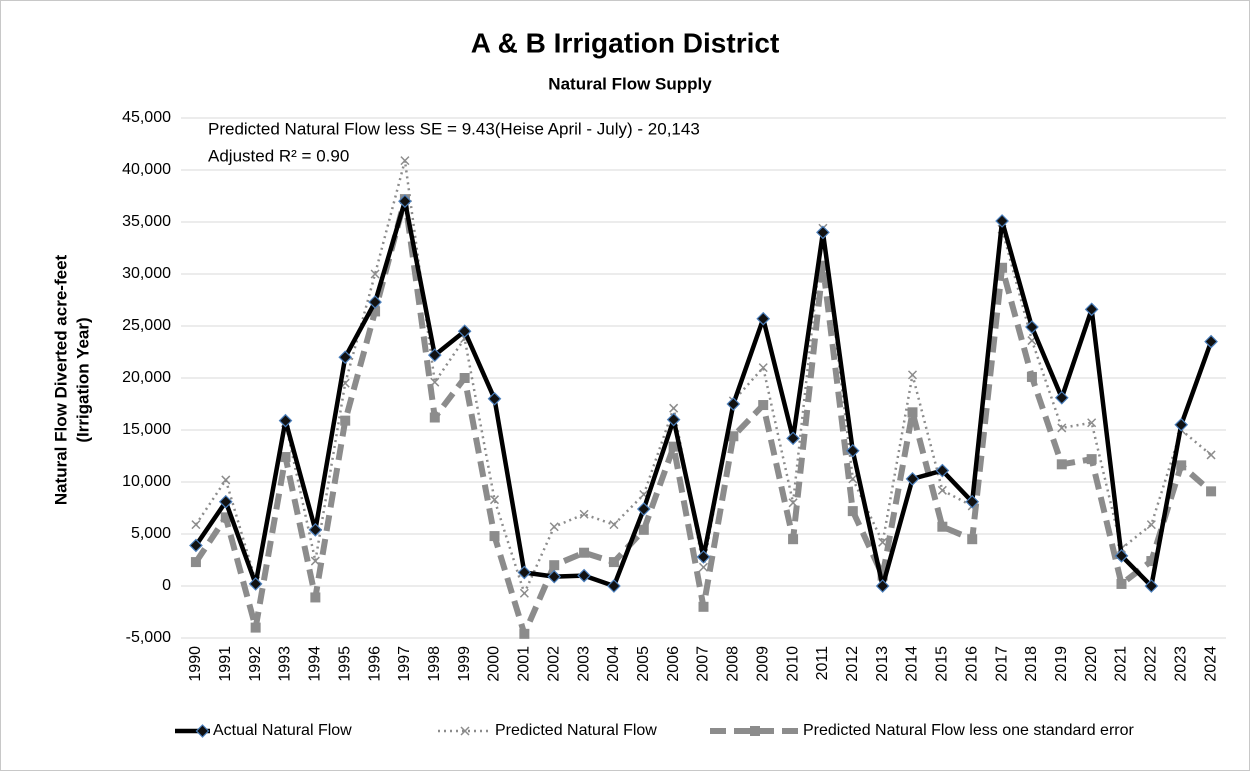  What do you see at coordinates (1210, 664) in the screenshot?
I see `x-tick-label: 2024` at bounding box center [1210, 664].